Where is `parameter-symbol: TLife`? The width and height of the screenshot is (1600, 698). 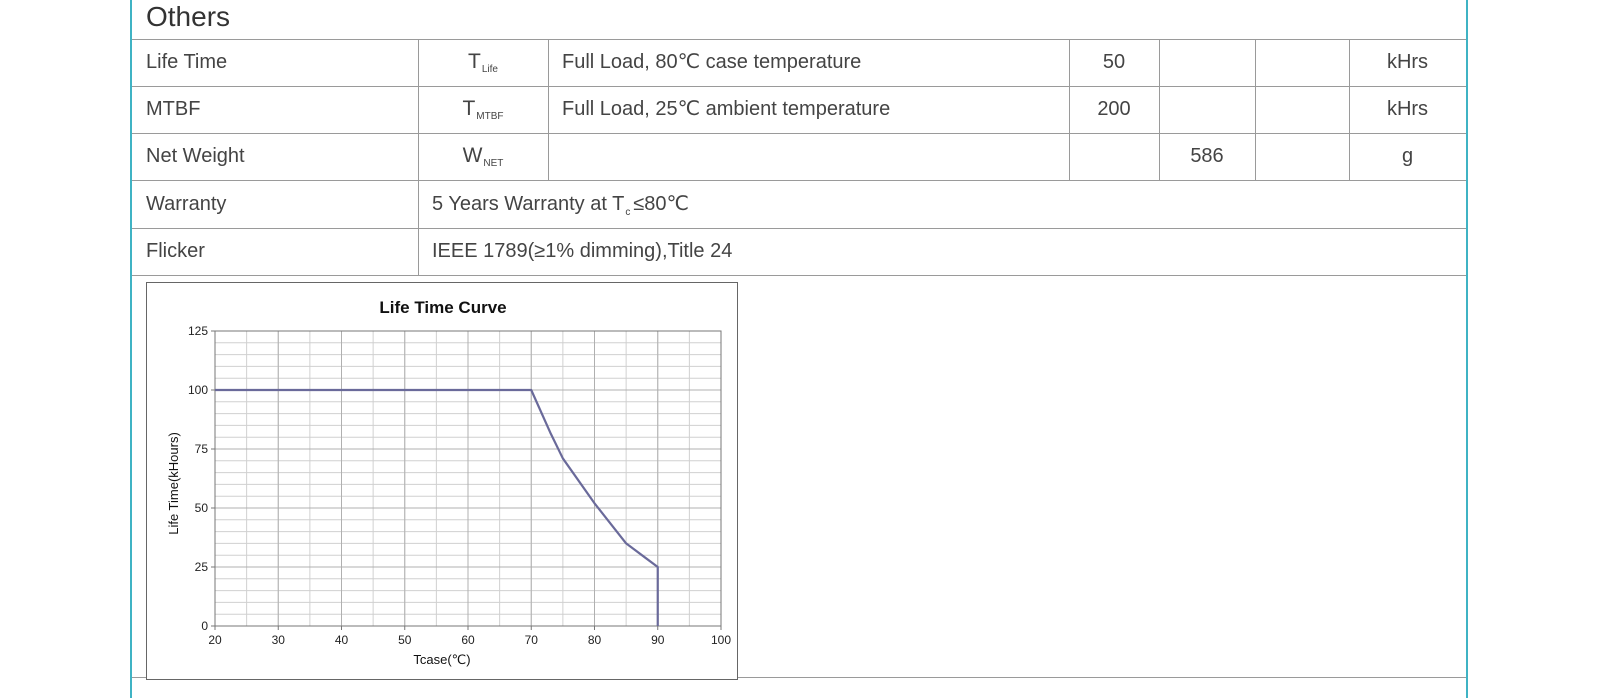 parameter-symbol: TLife is located at coordinates (483, 62).